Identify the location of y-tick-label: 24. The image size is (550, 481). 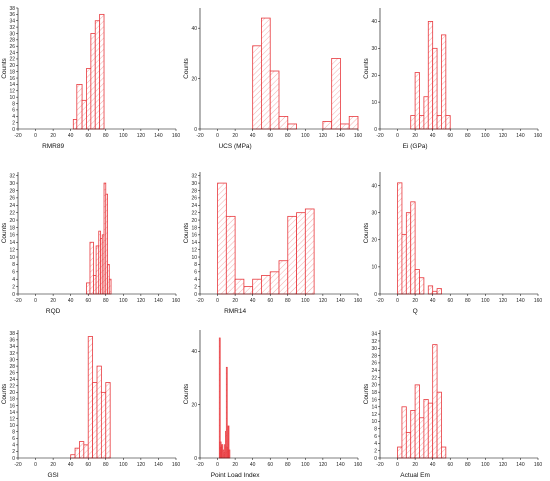
(12, 53).